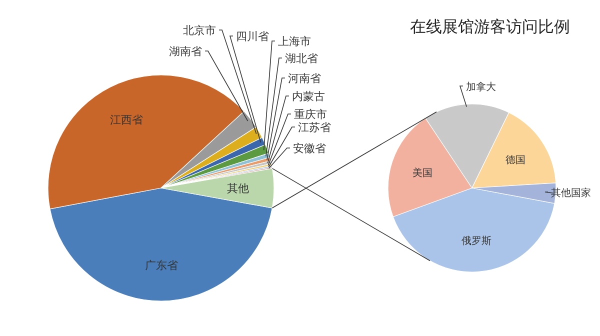 This screenshot has height=336, width=600. Describe the element at coordinates (308, 96) in the screenshot. I see `slice-label: 内蒙古` at that location.